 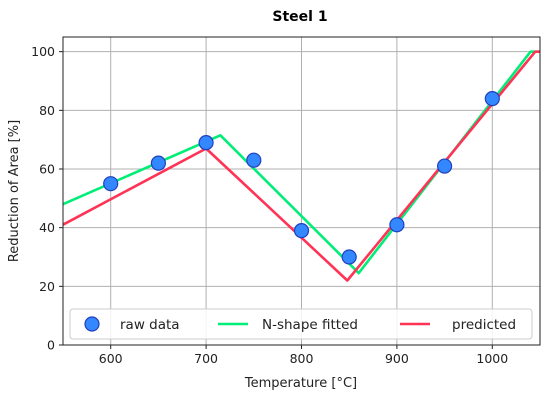 I want to click on legend-label: predicted, so click(x=484, y=325).